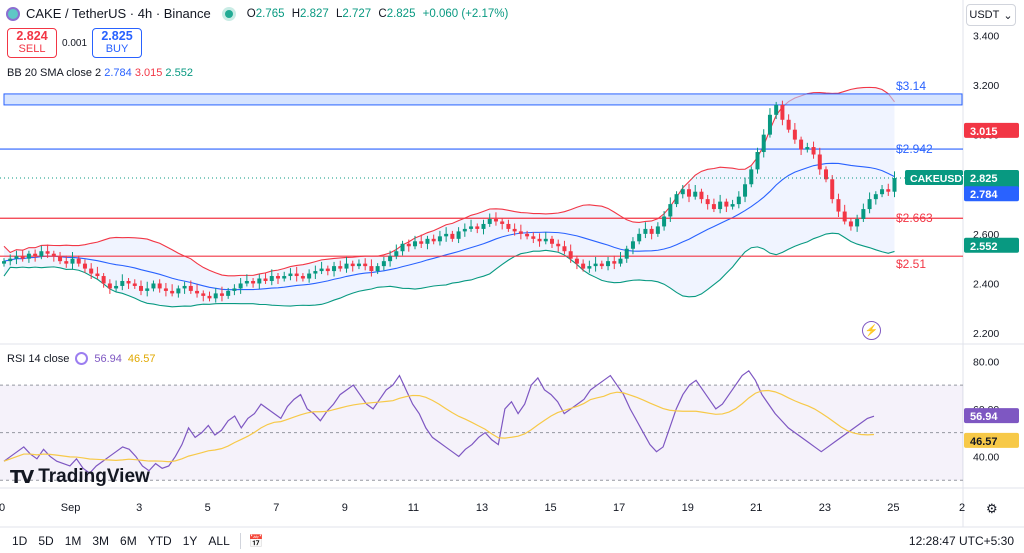 The image size is (1024, 553). I want to click on x-tick-label: 2, so click(962, 508).